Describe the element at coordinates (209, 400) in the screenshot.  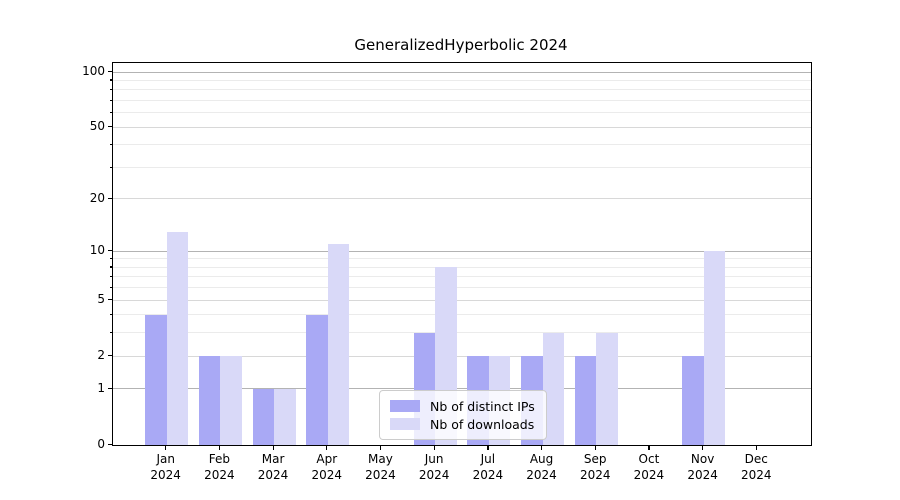
I see `bar-distinct-ips-feb` at that location.